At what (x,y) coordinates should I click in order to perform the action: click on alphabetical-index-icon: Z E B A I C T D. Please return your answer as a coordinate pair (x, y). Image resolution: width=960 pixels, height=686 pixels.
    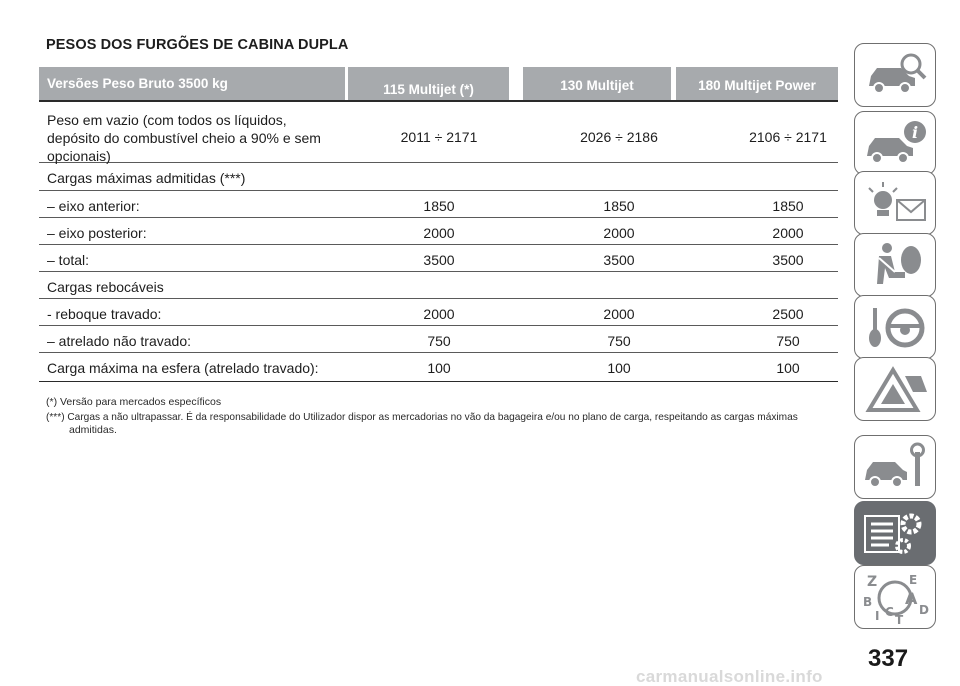
    Looking at the image, I should click on (896, 598).